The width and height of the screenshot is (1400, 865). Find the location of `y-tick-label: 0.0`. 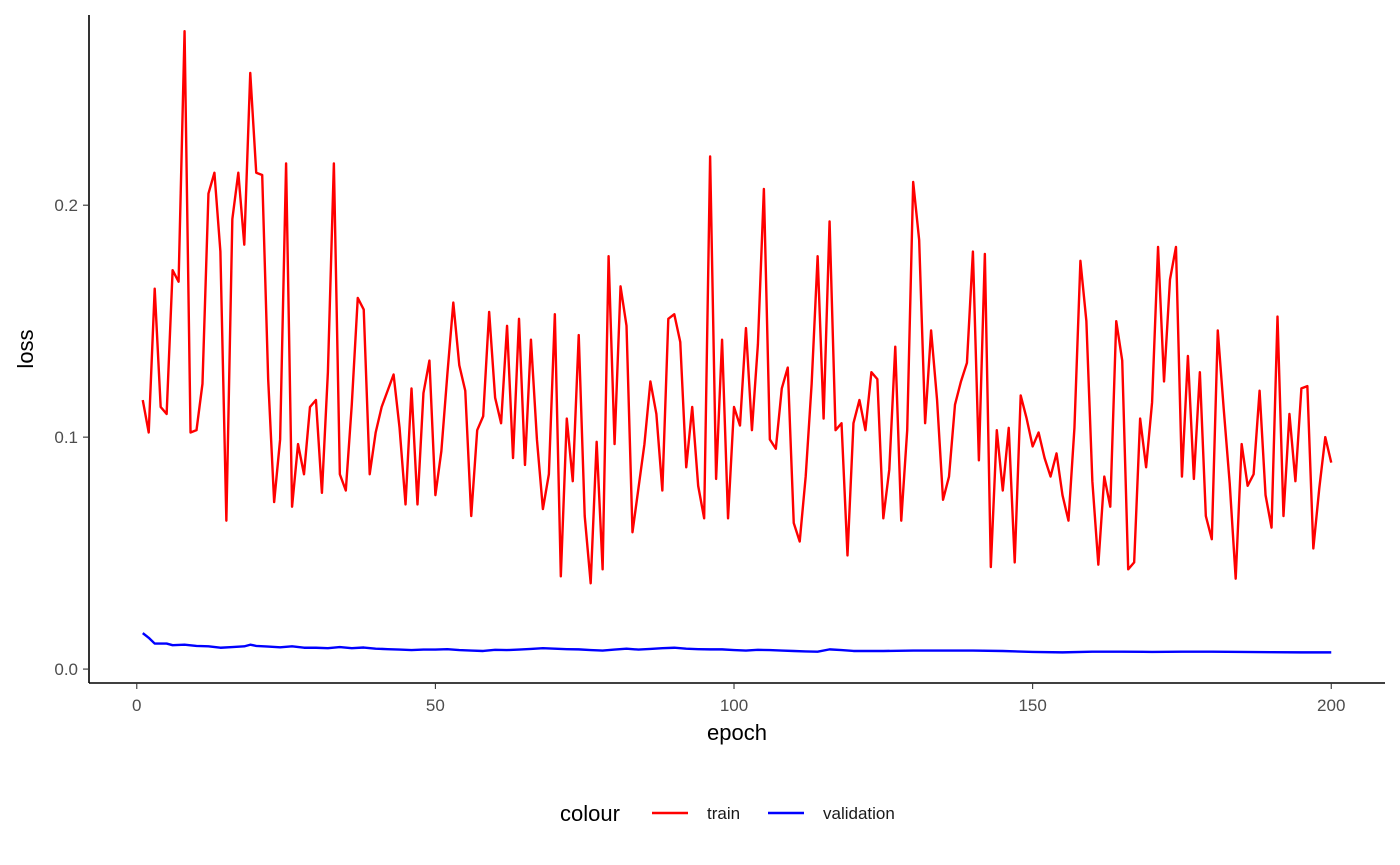

y-tick-label: 0.0 is located at coordinates (66, 669).